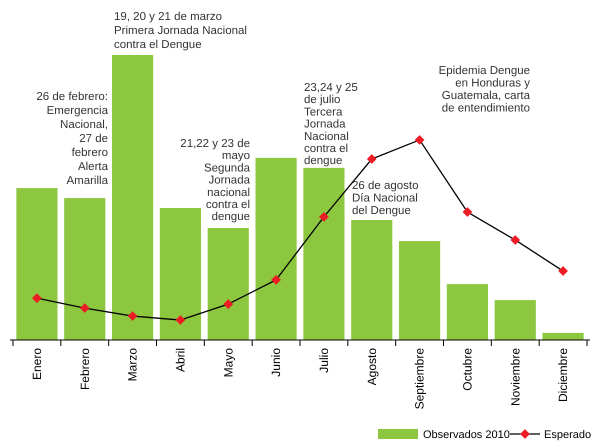 The height and width of the screenshot is (446, 602). What do you see at coordinates (276, 362) in the screenshot?
I see `x-tick-label: Junio` at bounding box center [276, 362].